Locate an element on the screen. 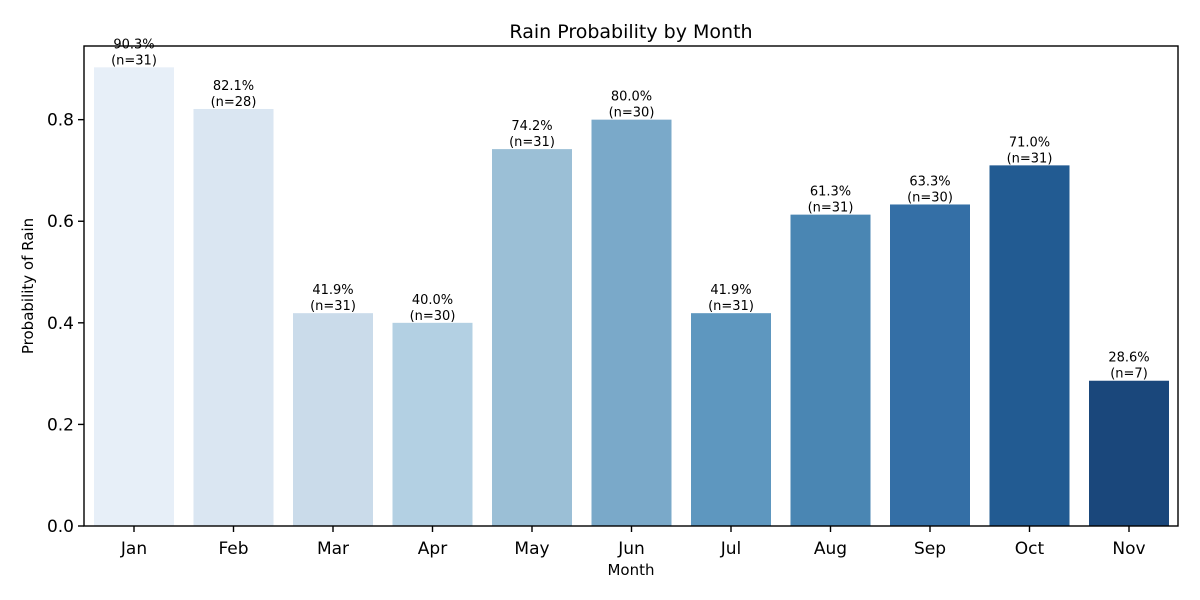 This screenshot has width=1200, height=600. bar-aug is located at coordinates (830, 370).